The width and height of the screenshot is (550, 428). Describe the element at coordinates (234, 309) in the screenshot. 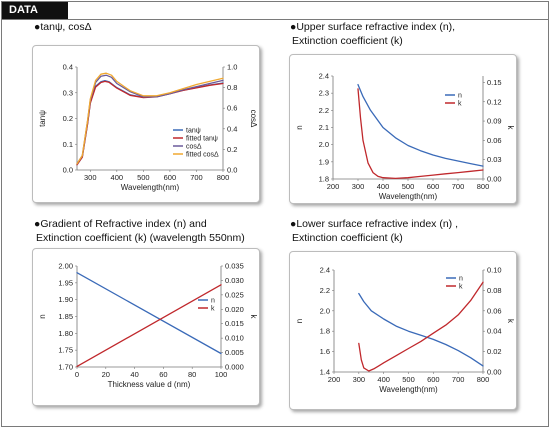

I see `y2-tick-label: 0.020` at that location.